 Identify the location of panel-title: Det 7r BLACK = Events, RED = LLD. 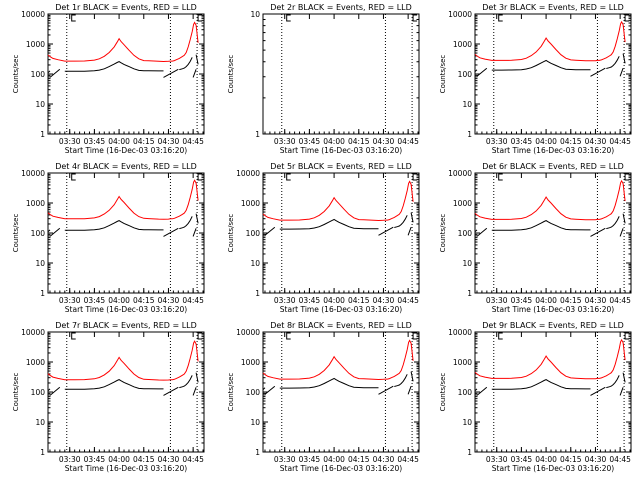
(126, 325).